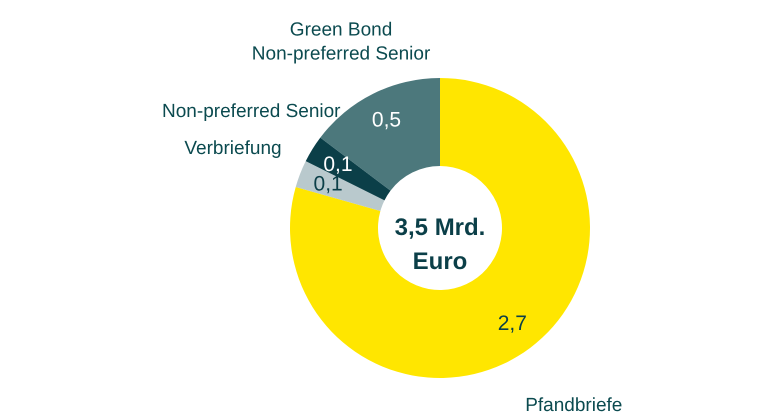 This screenshot has width=765, height=415. I want to click on slice-label: Pfandbriefe, so click(573, 405).